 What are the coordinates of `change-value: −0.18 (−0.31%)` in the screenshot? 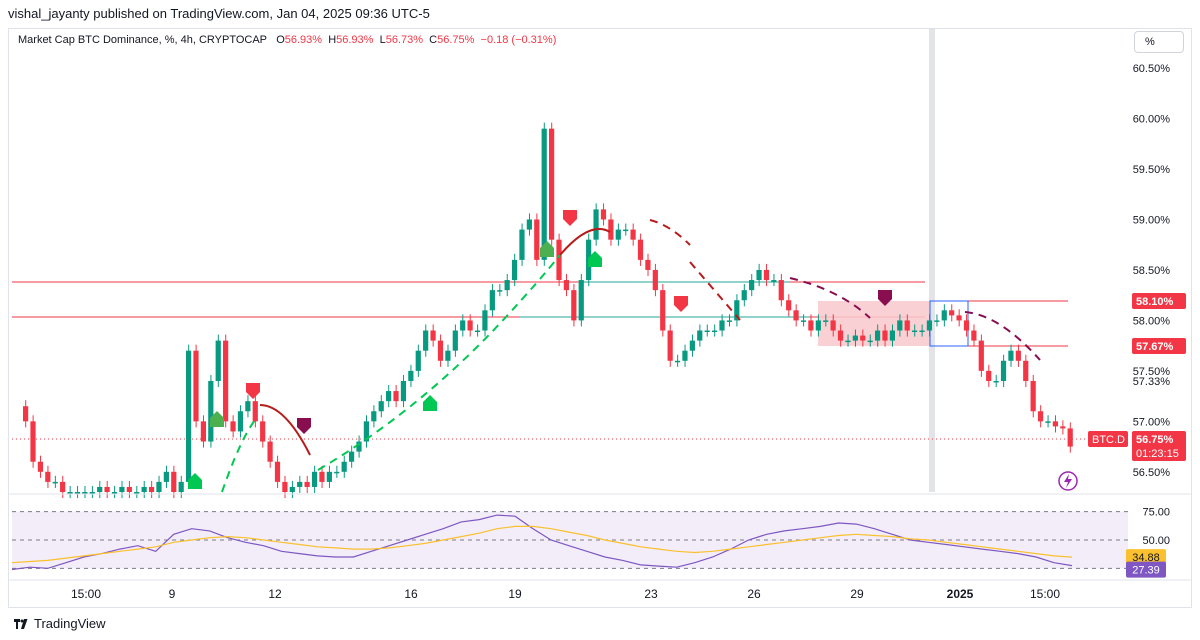 It's located at (518, 40).